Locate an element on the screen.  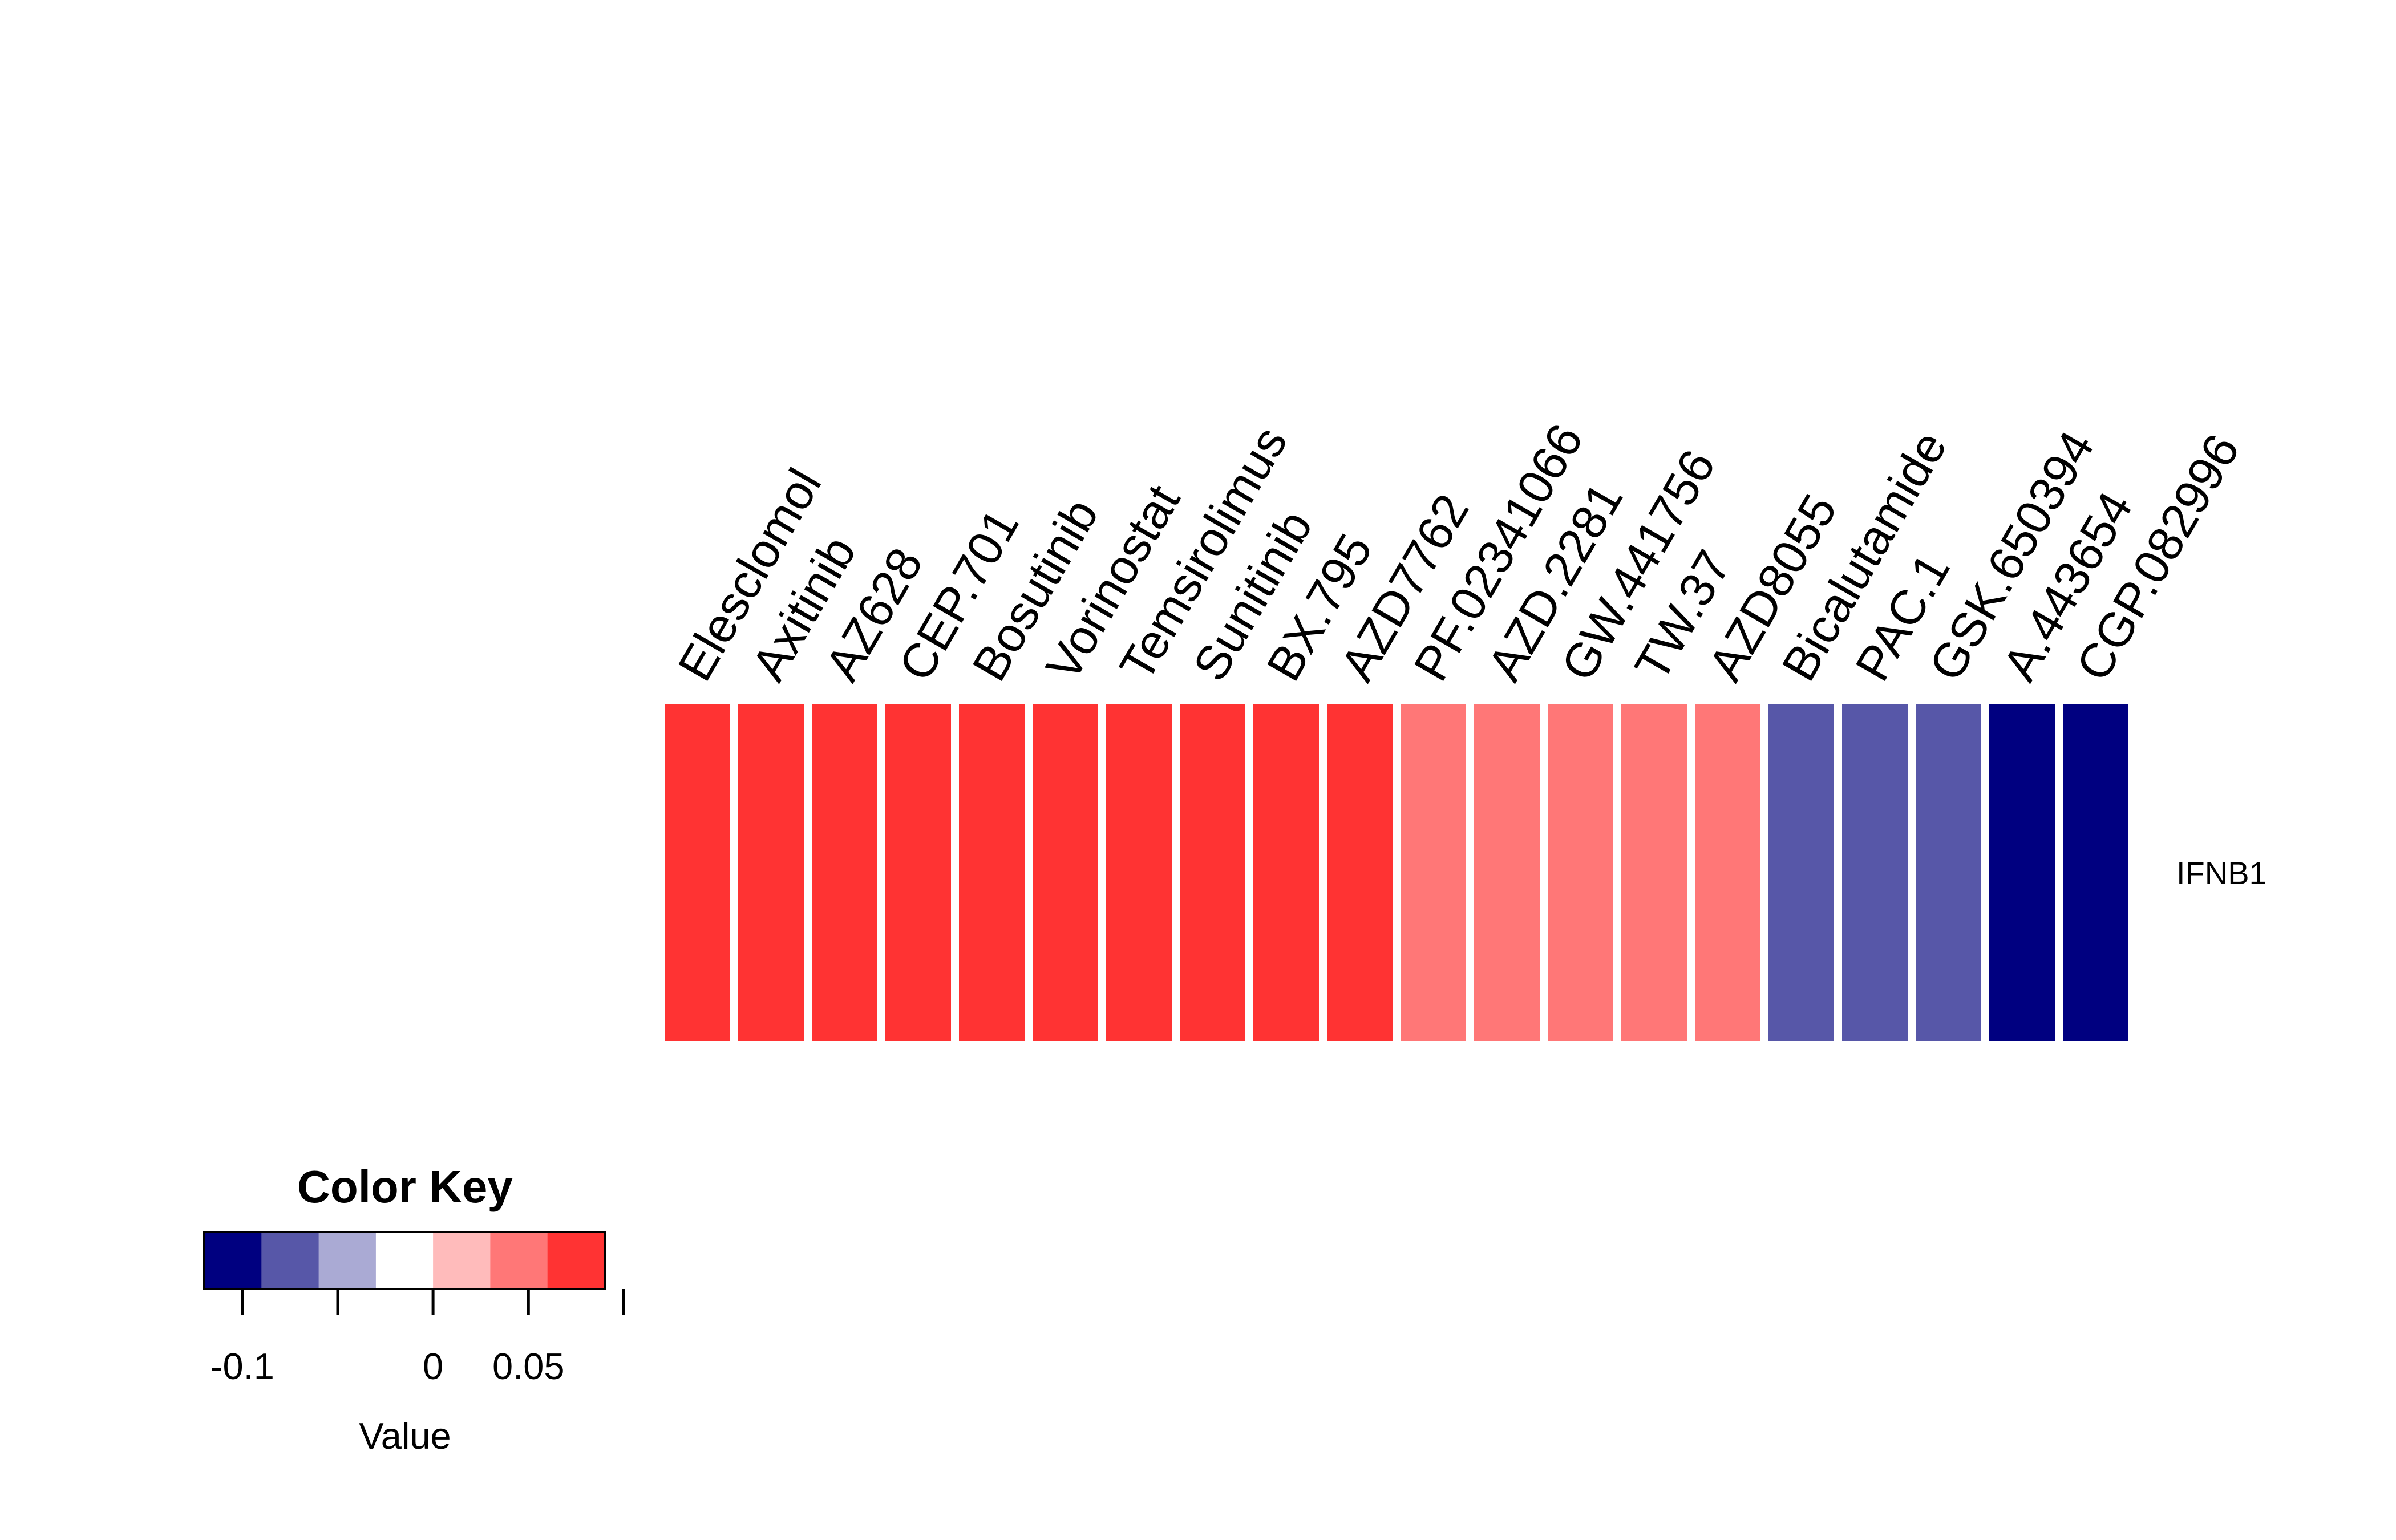
row-label: IFNB1 is located at coordinates (2221, 873).